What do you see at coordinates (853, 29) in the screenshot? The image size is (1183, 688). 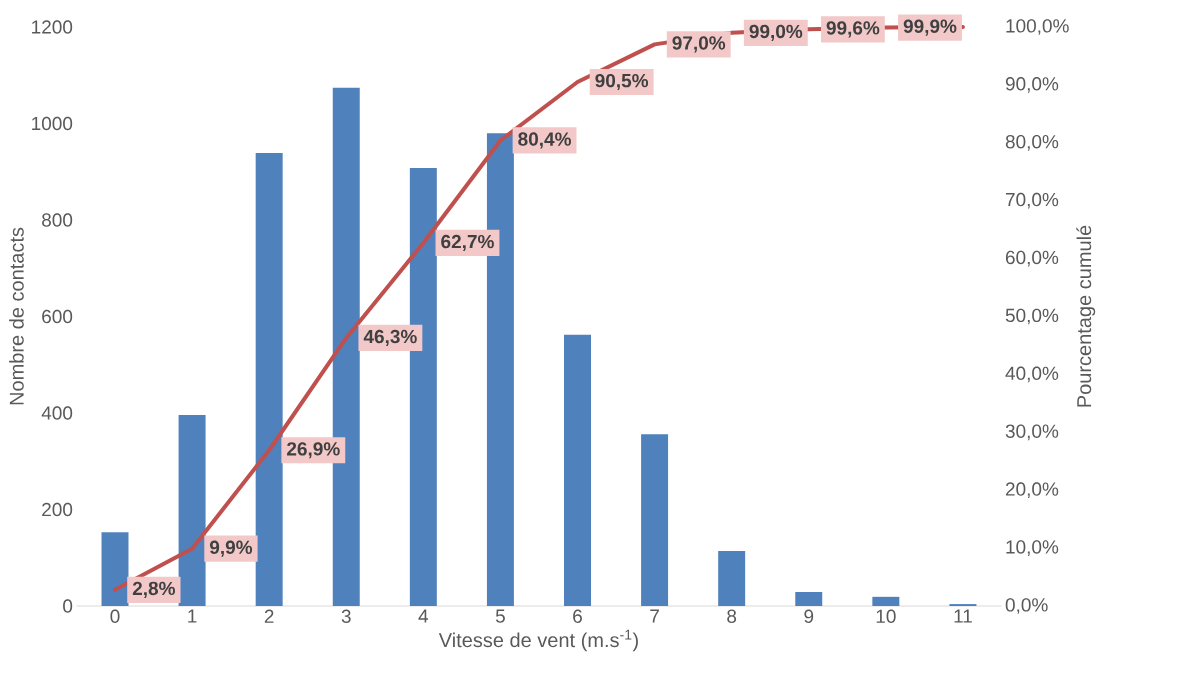 I see `data-label: 99,6%` at bounding box center [853, 29].